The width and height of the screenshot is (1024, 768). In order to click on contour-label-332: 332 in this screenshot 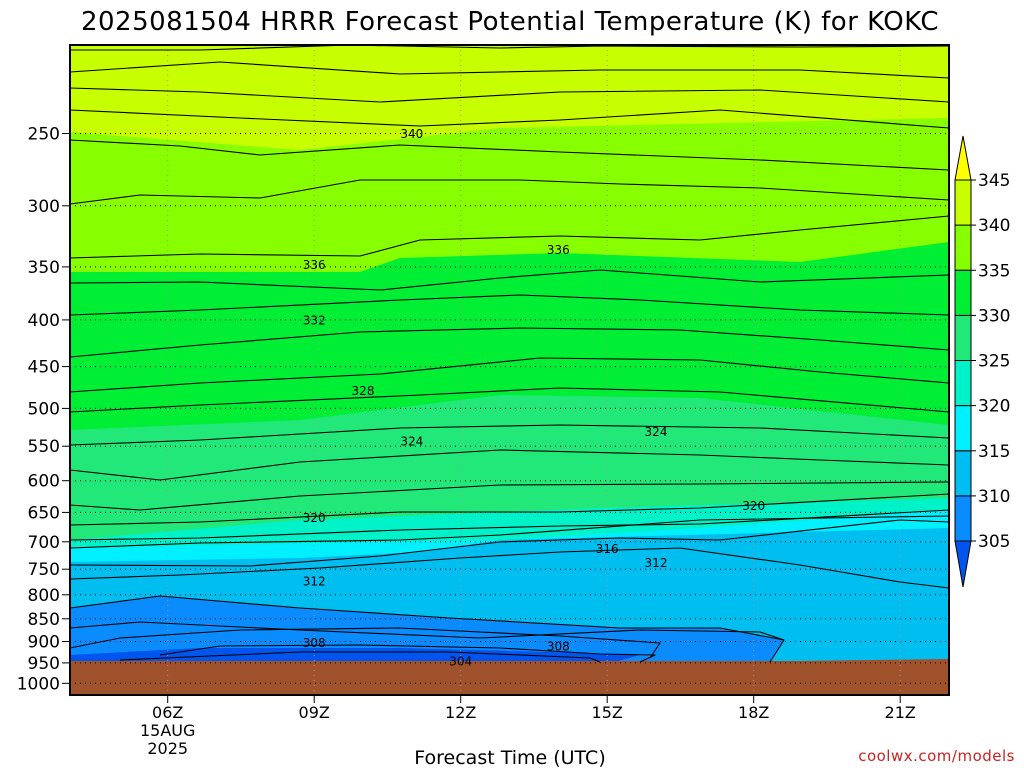, I will do `click(314, 320)`.